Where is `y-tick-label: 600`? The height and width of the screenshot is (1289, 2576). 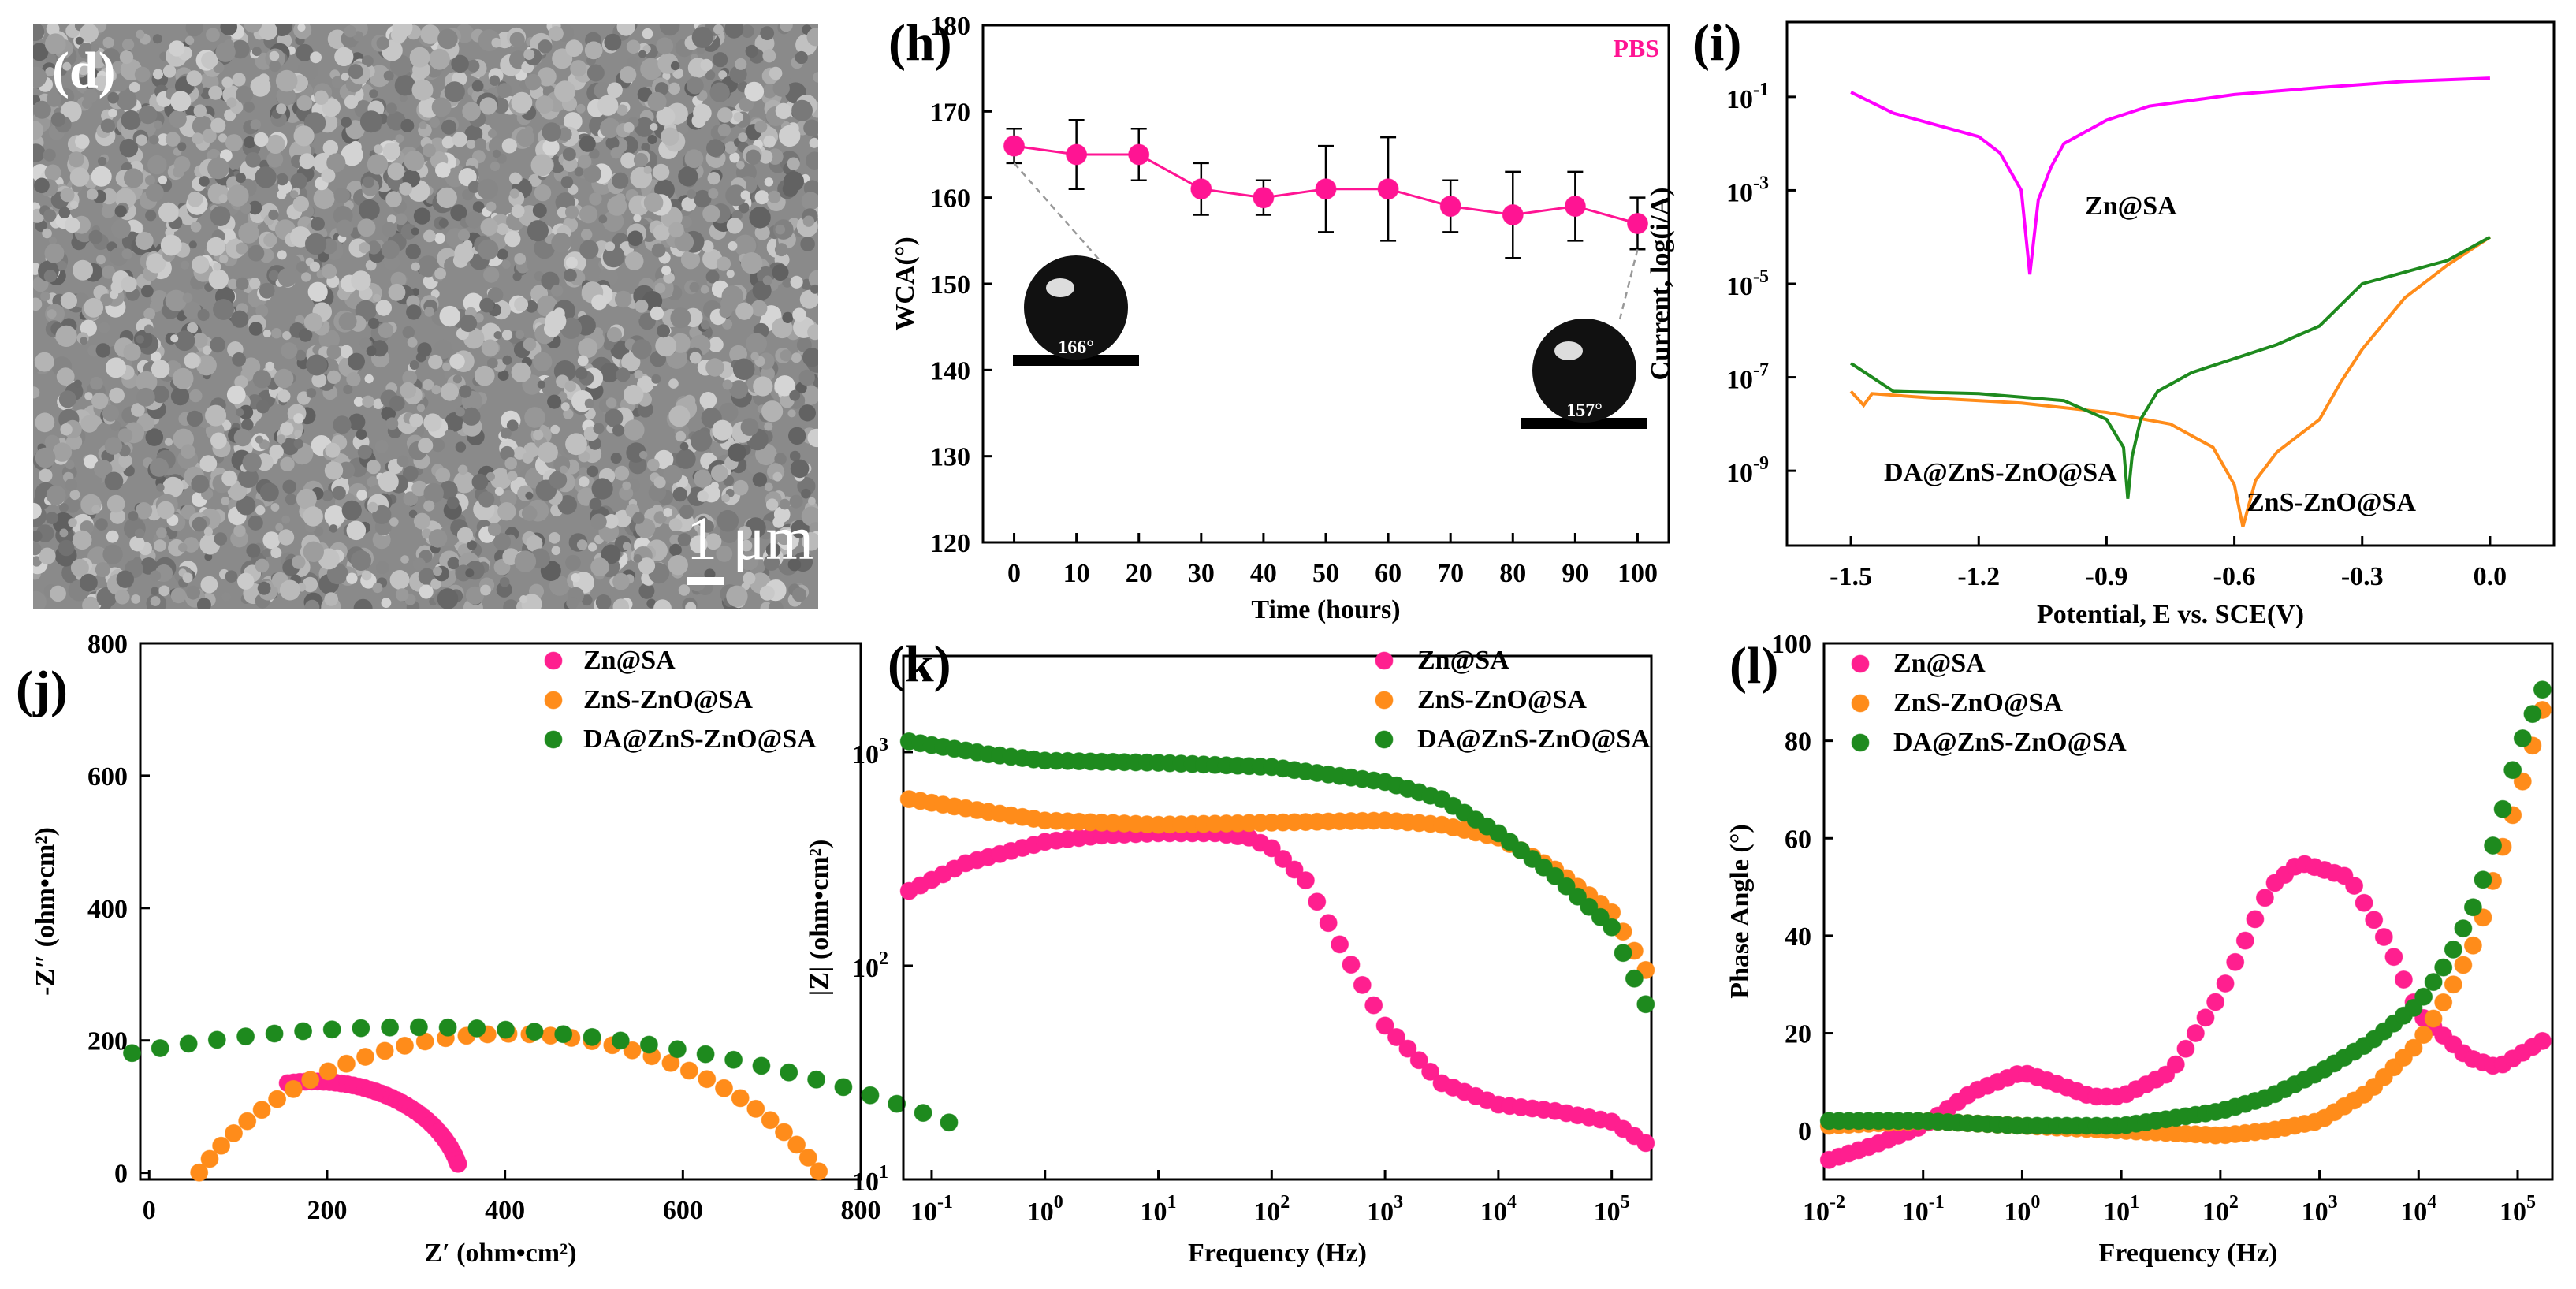 y-tick-label: 600 is located at coordinates (107, 777).